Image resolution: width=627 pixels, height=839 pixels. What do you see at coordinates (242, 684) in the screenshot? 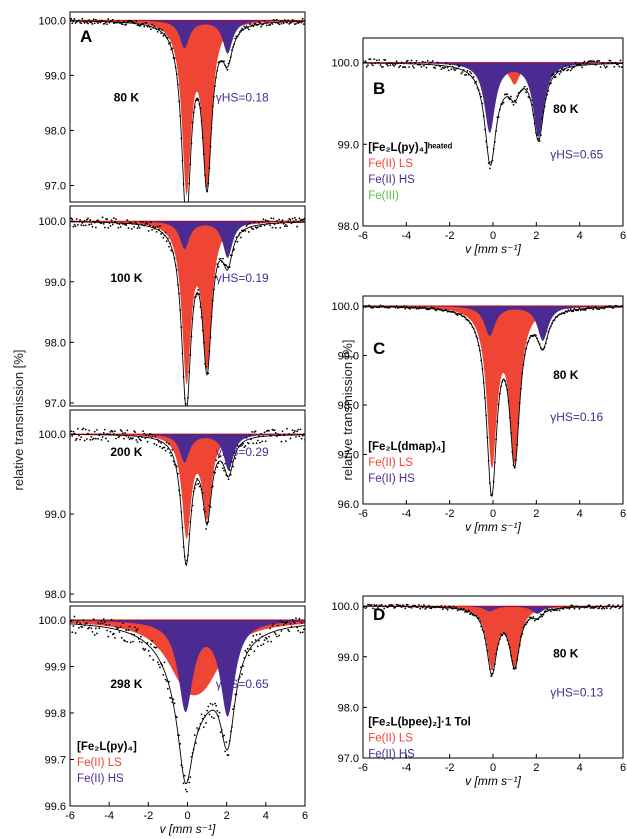
I see `gamma-label: γHS=0.65` at bounding box center [242, 684].